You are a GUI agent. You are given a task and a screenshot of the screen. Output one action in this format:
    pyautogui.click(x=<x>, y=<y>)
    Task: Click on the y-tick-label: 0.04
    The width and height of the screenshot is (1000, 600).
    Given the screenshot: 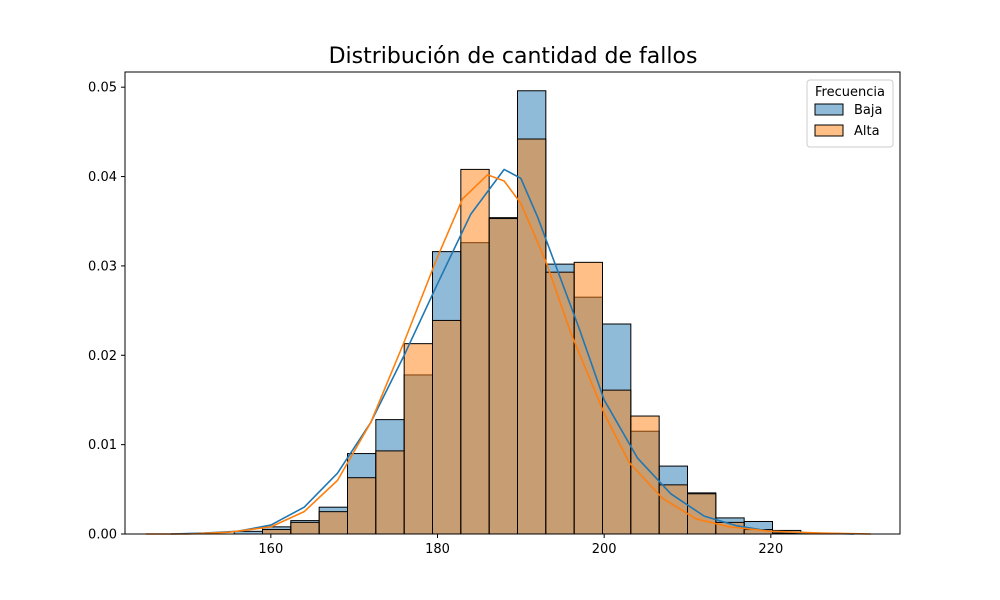 What is the action you would take?
    pyautogui.click(x=102, y=177)
    